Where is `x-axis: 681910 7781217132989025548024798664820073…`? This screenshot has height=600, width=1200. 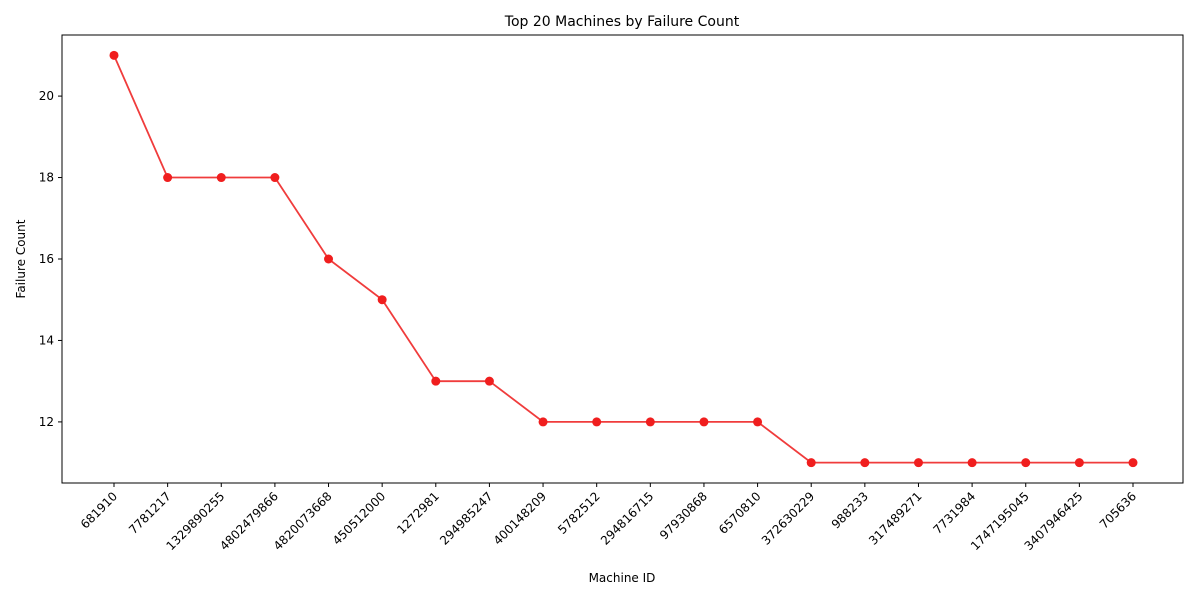 x-axis: 681910 7781217132989025548024798664820073… is located at coordinates (608, 518).